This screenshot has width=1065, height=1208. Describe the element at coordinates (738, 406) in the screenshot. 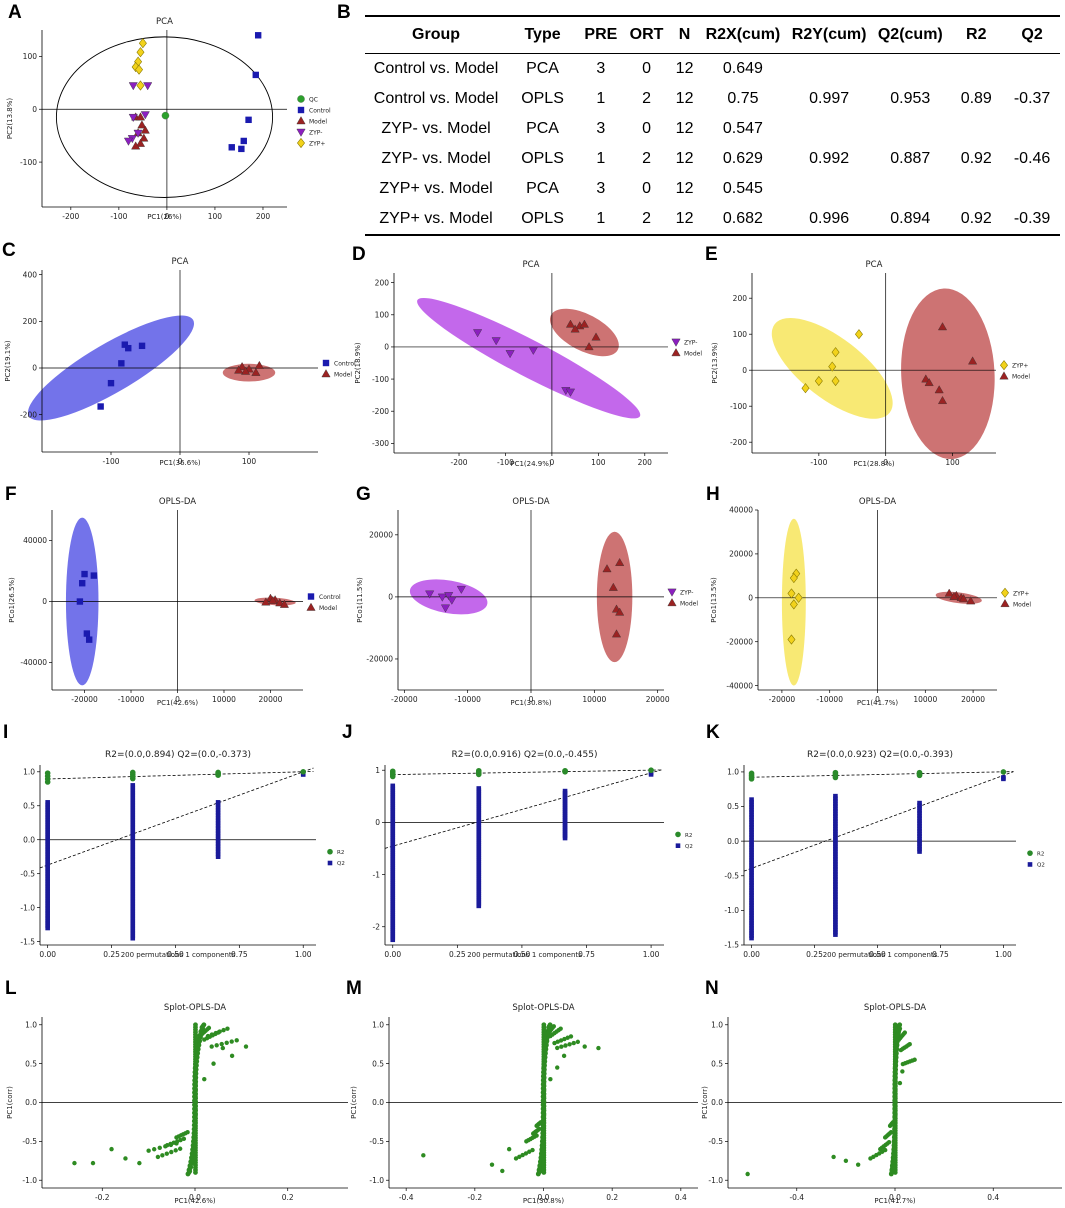

I see `y-tick-label: -100` at that location.